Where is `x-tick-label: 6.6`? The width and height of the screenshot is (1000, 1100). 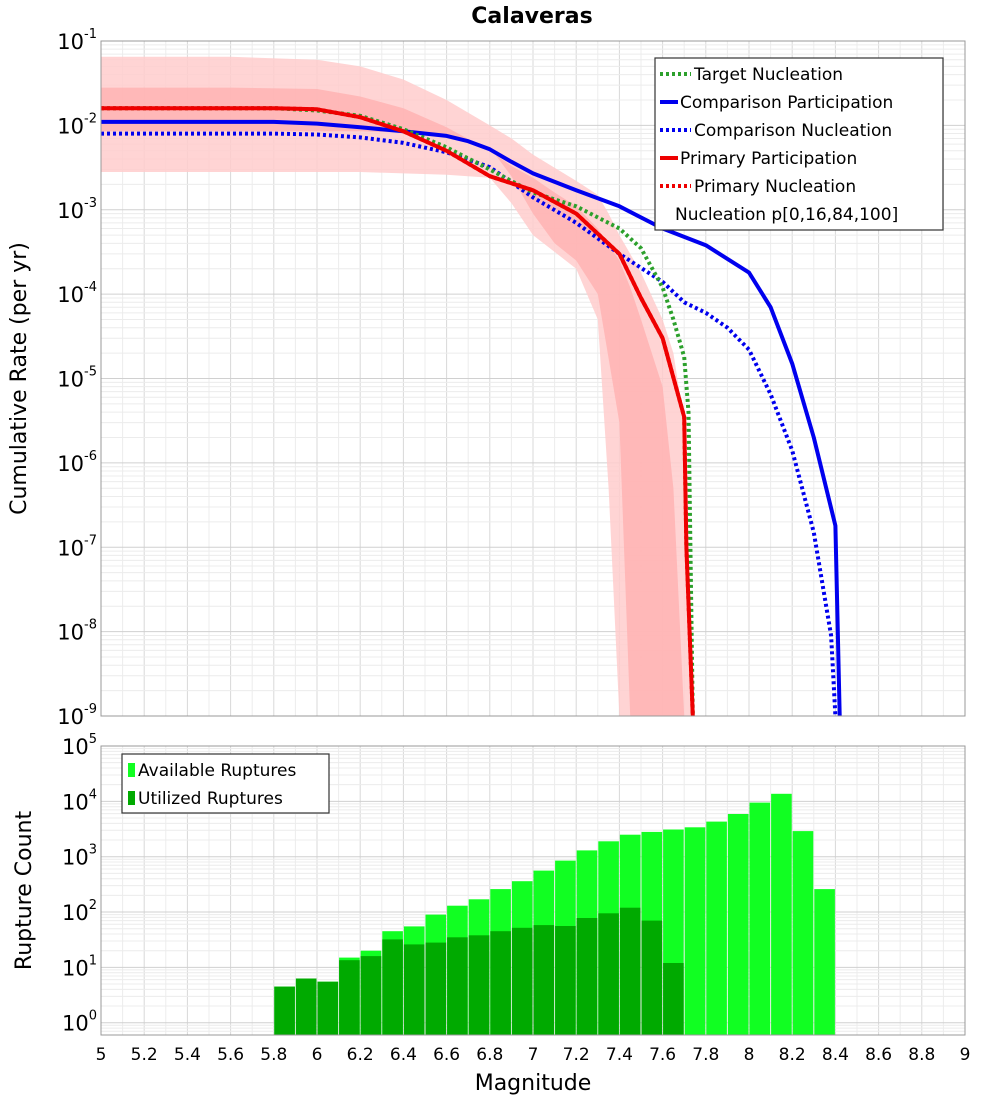
x-tick-label: 6.6 is located at coordinates (446, 1055).